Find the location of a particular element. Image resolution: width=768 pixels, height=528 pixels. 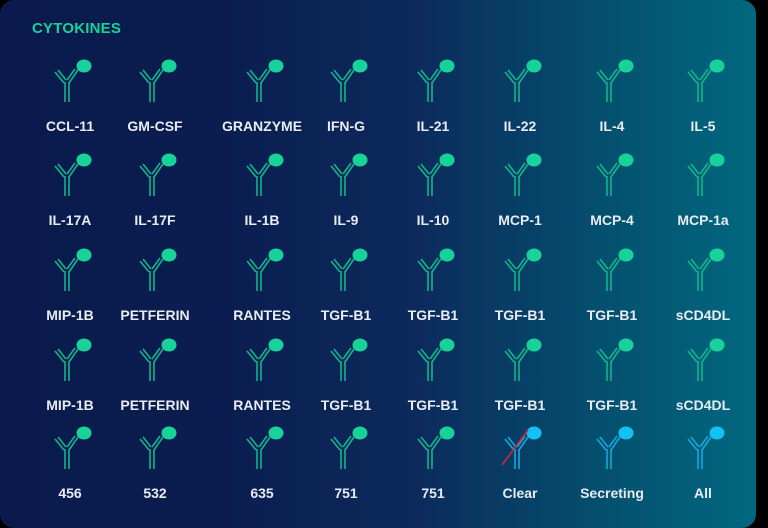

cytokine-item-635: 635 is located at coordinates (262, 470).